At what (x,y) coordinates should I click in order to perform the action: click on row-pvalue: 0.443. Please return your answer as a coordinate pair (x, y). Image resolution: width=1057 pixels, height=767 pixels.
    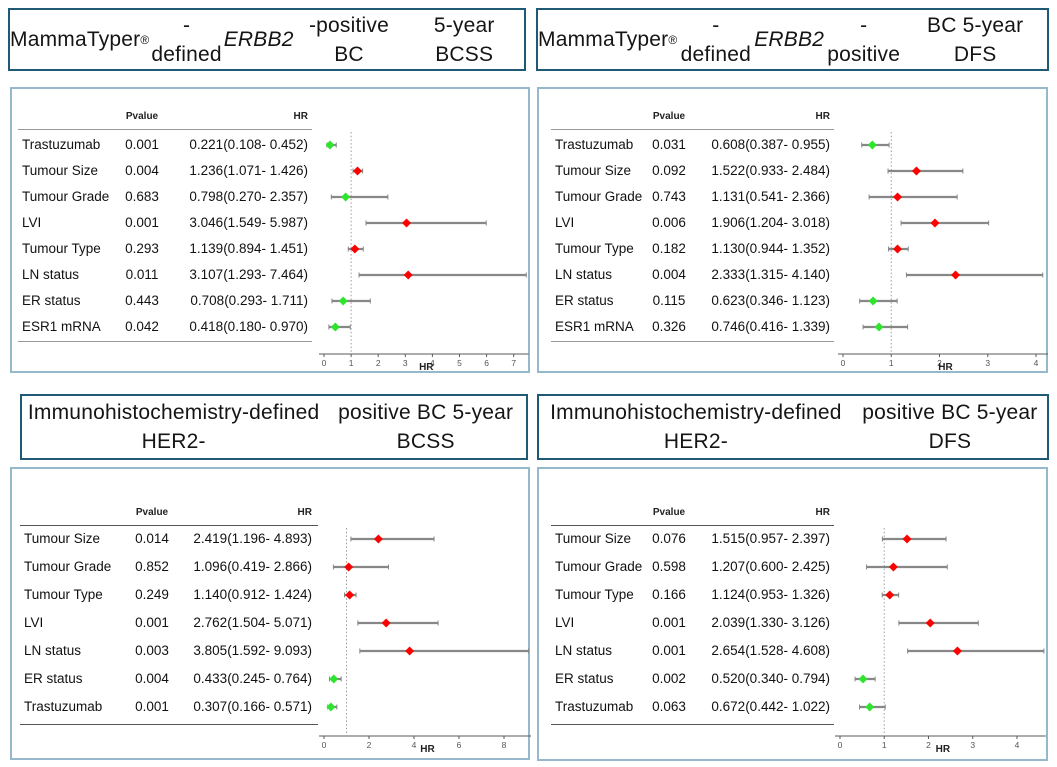
    Looking at the image, I should click on (142, 300).